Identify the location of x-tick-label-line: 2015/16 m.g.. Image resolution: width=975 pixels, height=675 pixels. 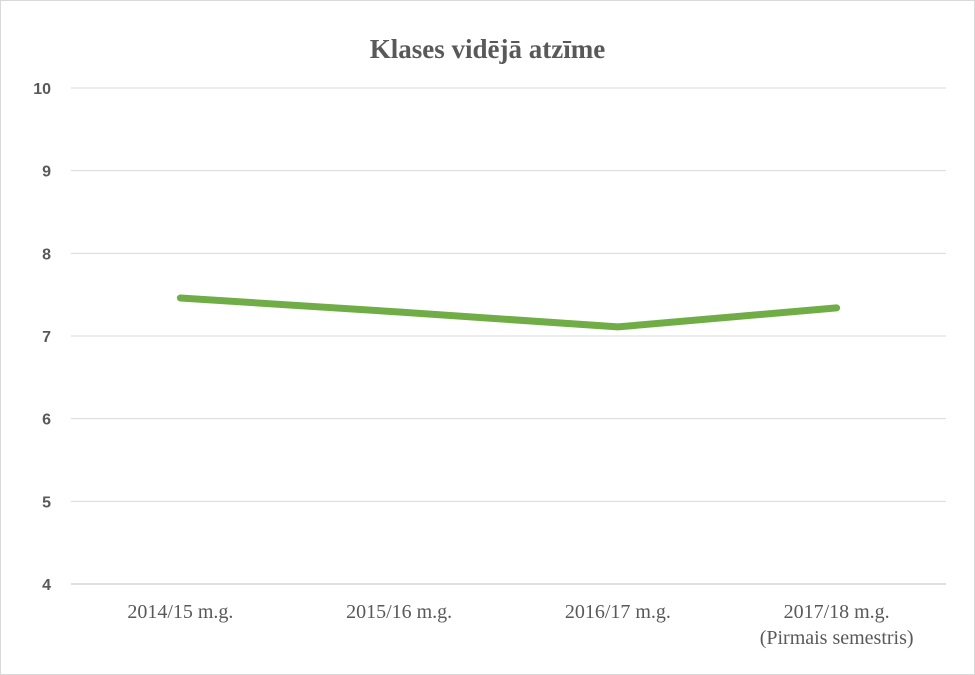
(399, 612).